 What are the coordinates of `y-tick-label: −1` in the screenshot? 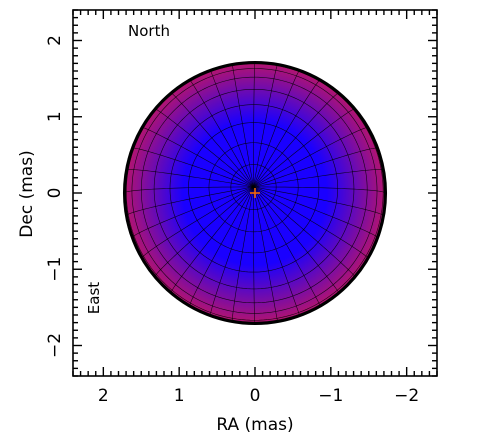 It's located at (55, 269).